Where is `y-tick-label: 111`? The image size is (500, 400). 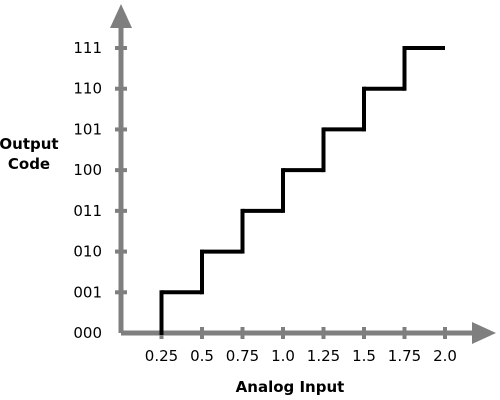
y-tick-label: 111 is located at coordinates (87, 48).